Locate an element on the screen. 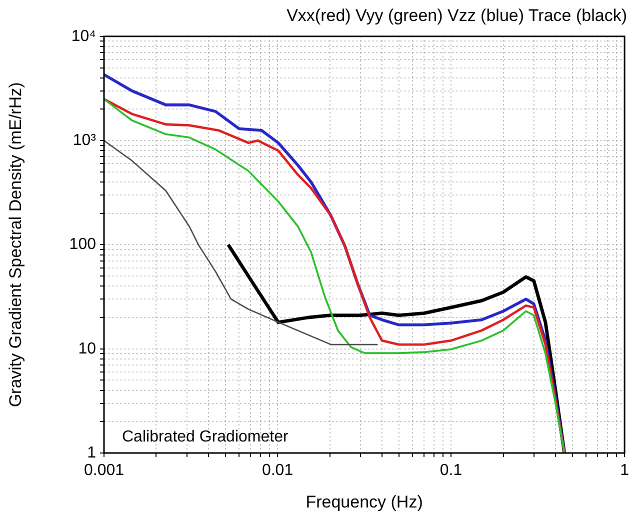 The image size is (633, 519). y-tick-label: 10⁴ is located at coordinates (83, 36).